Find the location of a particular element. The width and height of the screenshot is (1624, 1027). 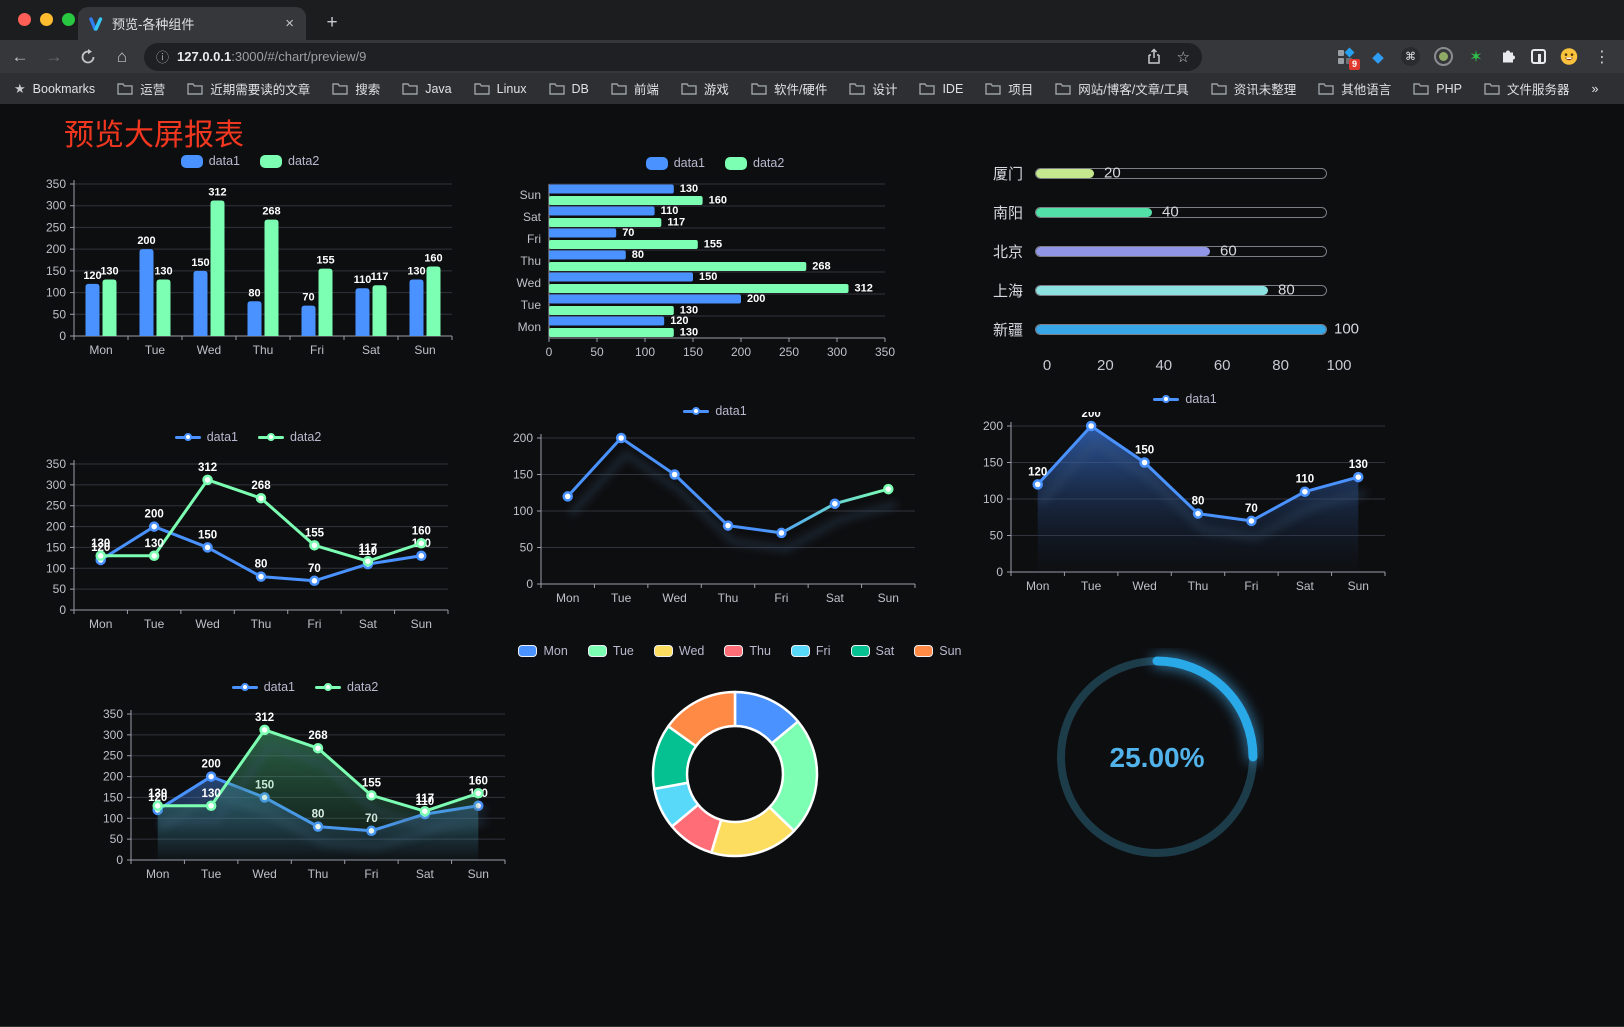

legend-label: Sat is located at coordinates (885, 651).